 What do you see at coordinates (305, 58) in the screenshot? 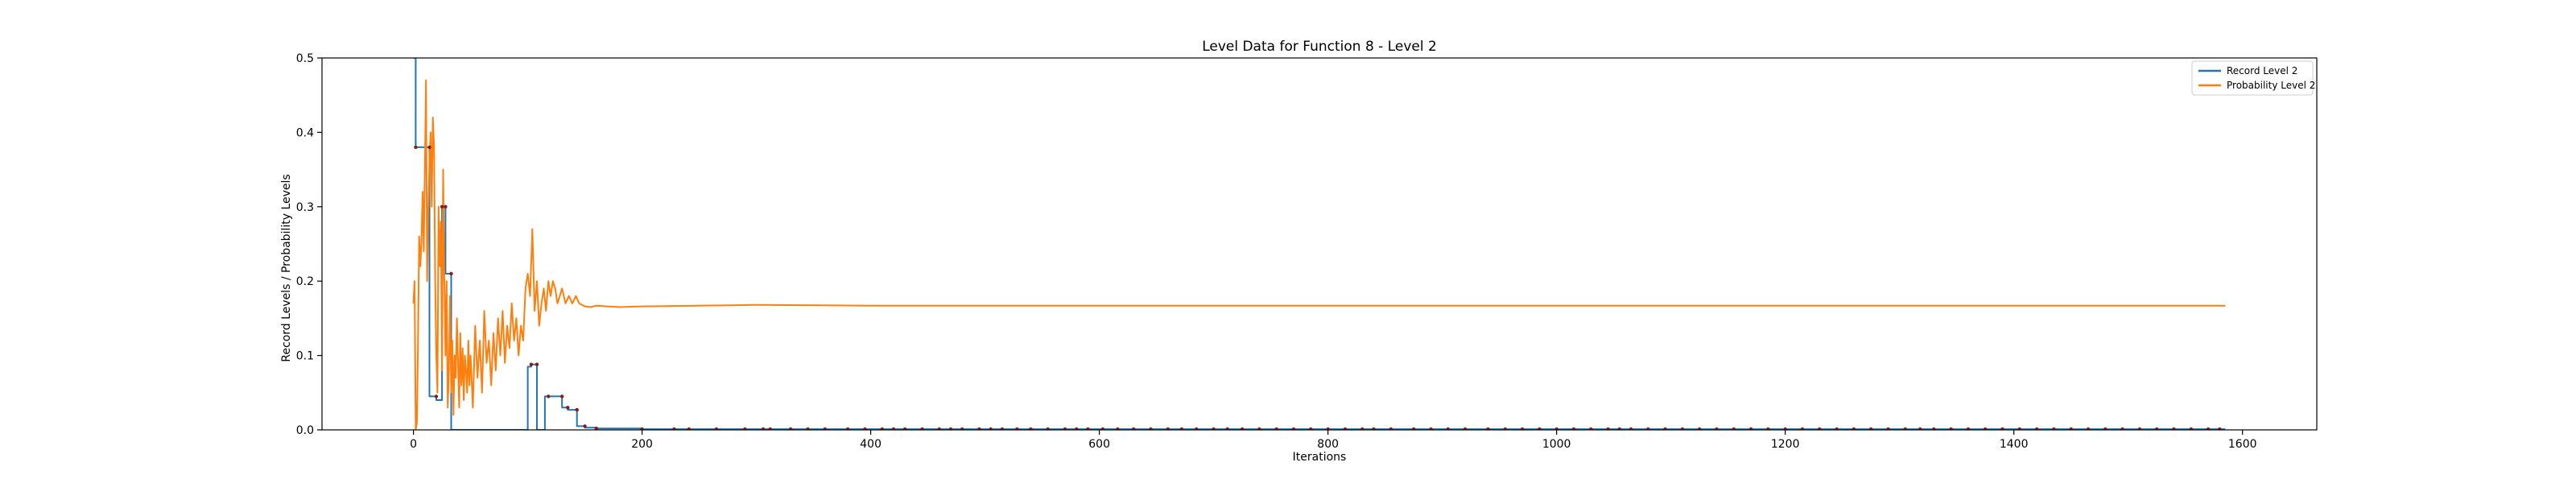
I see `y-tick-label: 0.5` at bounding box center [305, 58].